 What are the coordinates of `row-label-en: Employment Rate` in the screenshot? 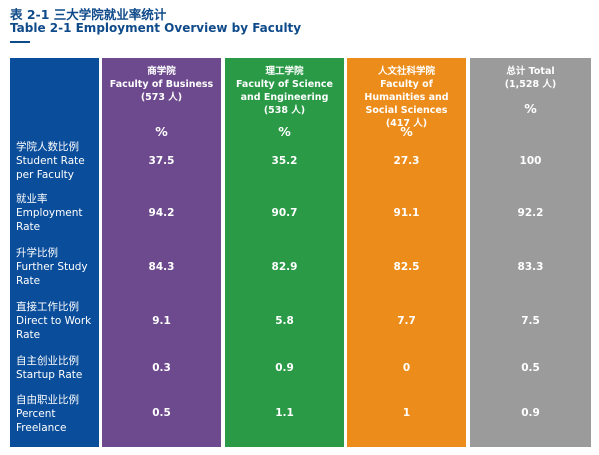 It's located at (49, 220).